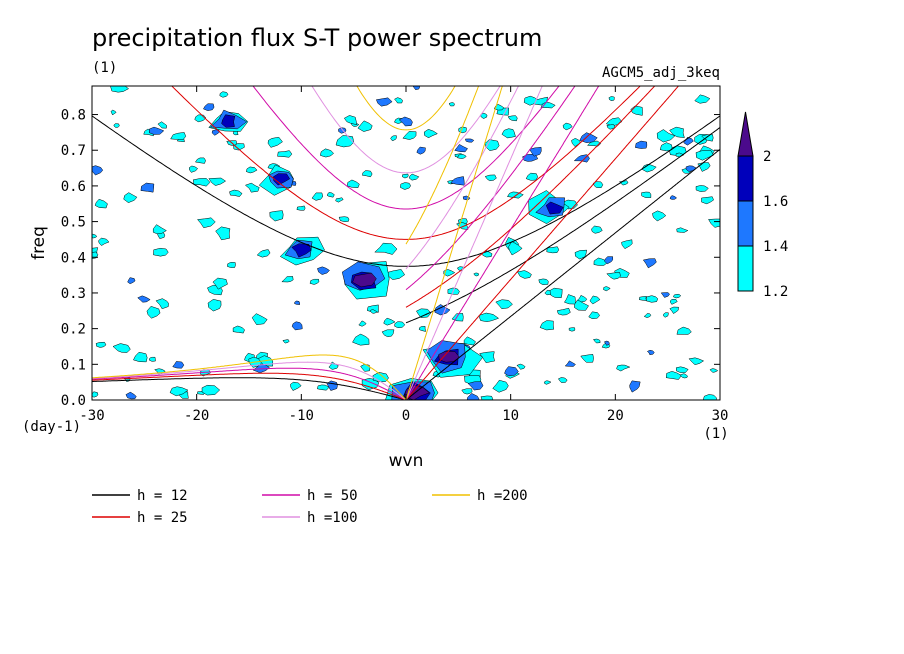  I want to click on y-axis-label: freq, so click(39, 243).